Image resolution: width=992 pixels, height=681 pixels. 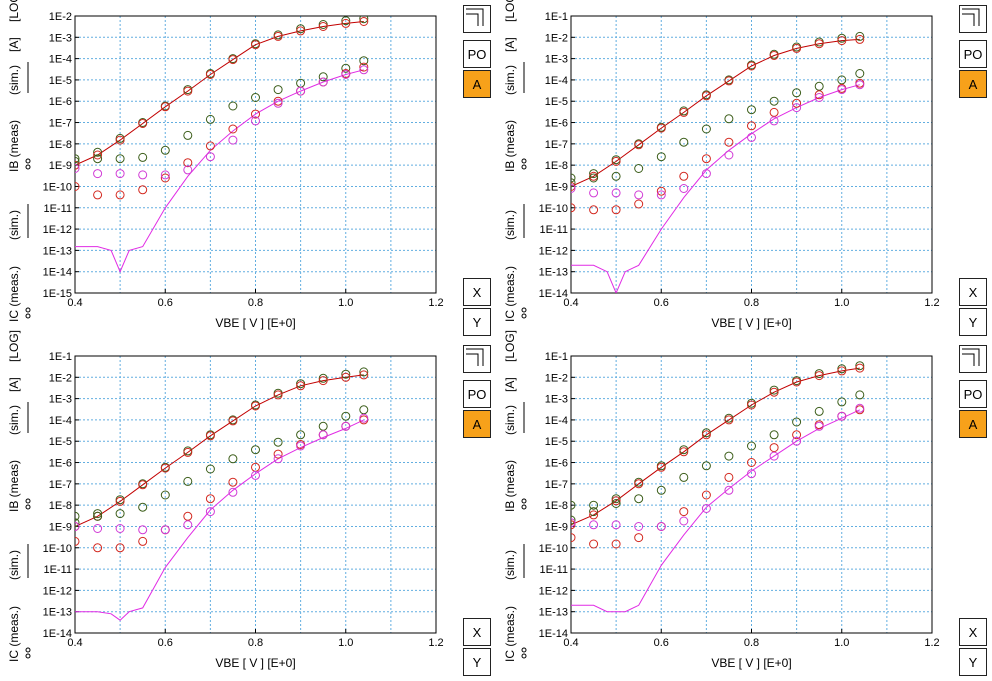 What do you see at coordinates (715, 446) in the screenshot?
I see `sim-line` at bounding box center [715, 446].